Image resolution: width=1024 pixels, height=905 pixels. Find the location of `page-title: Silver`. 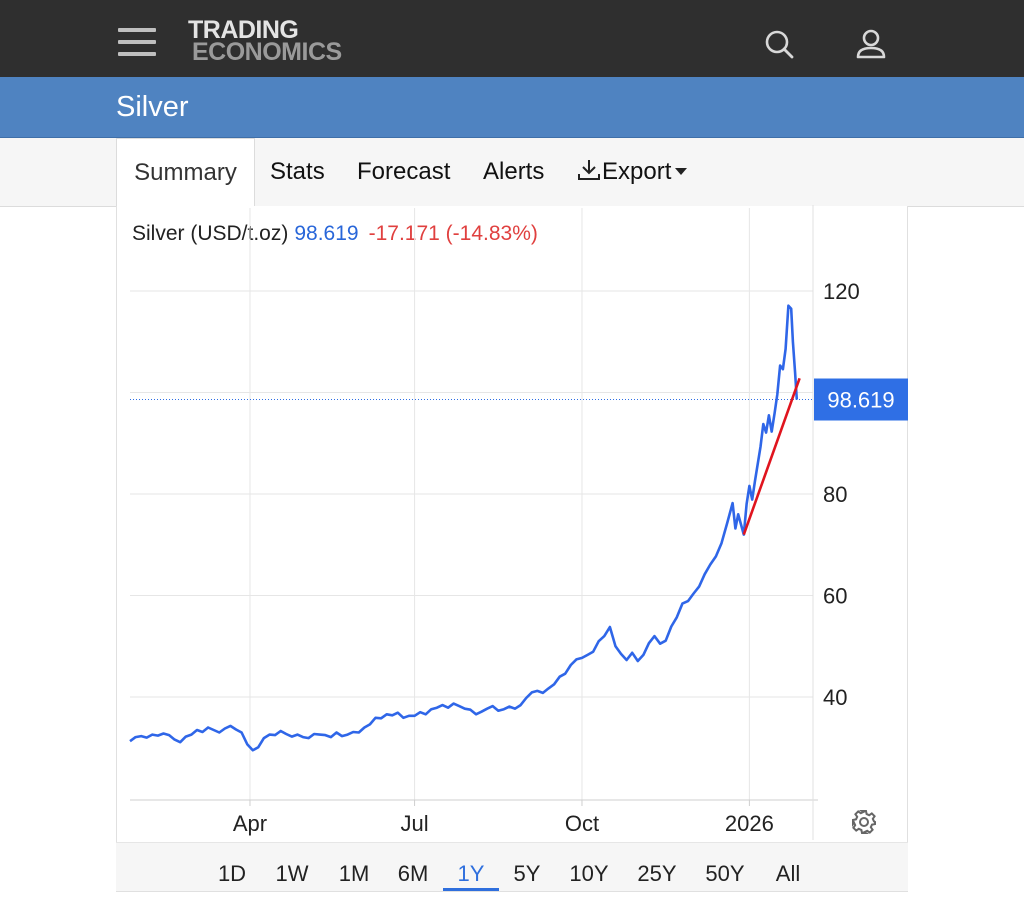

page-title: Silver is located at coordinates (152, 107).